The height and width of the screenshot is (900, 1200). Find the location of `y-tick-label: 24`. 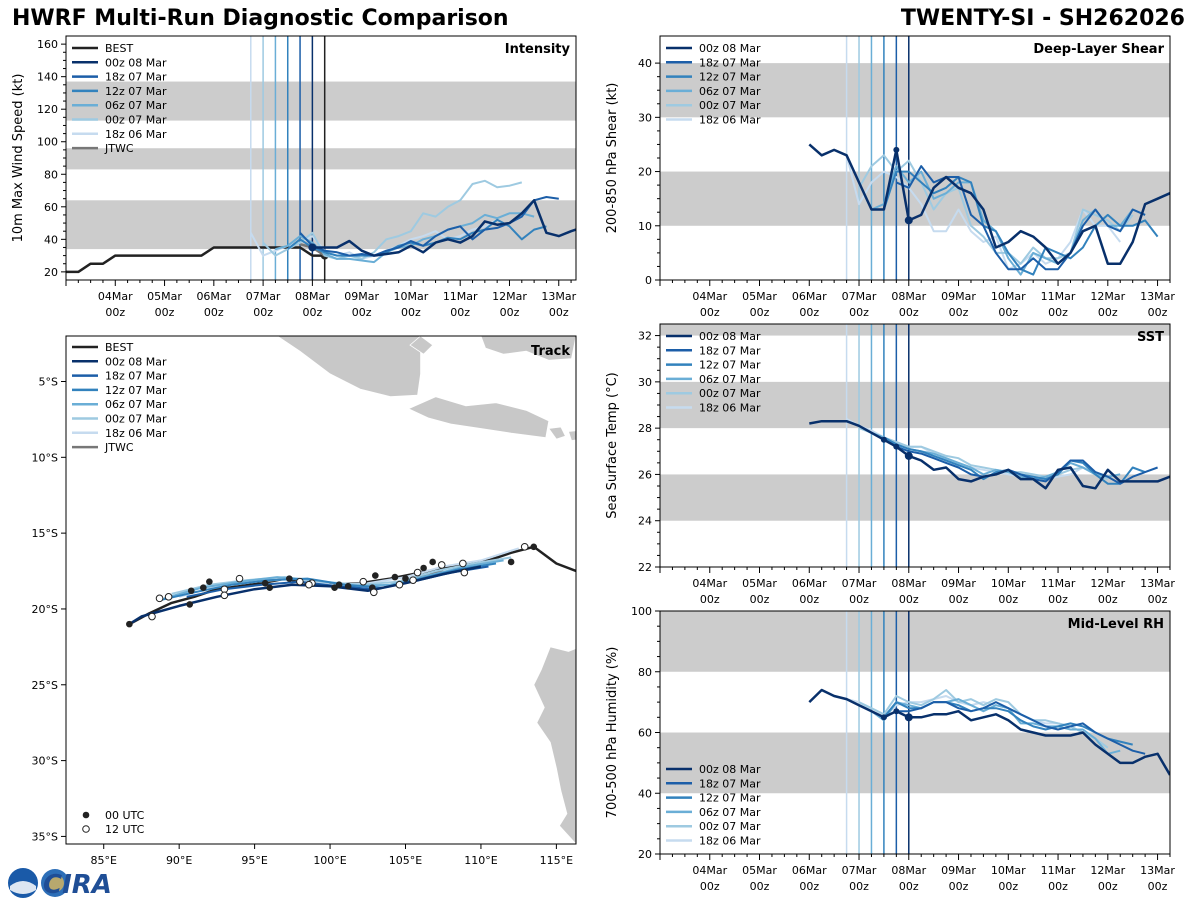

y-tick-label: 24 is located at coordinates (645, 521).